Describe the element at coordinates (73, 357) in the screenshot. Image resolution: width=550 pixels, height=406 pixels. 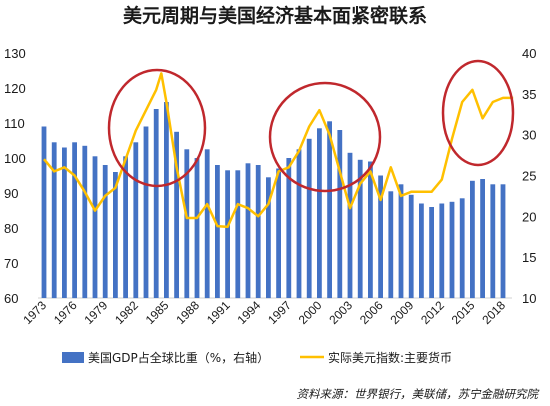
I see `legend-bar-swatch` at that location.